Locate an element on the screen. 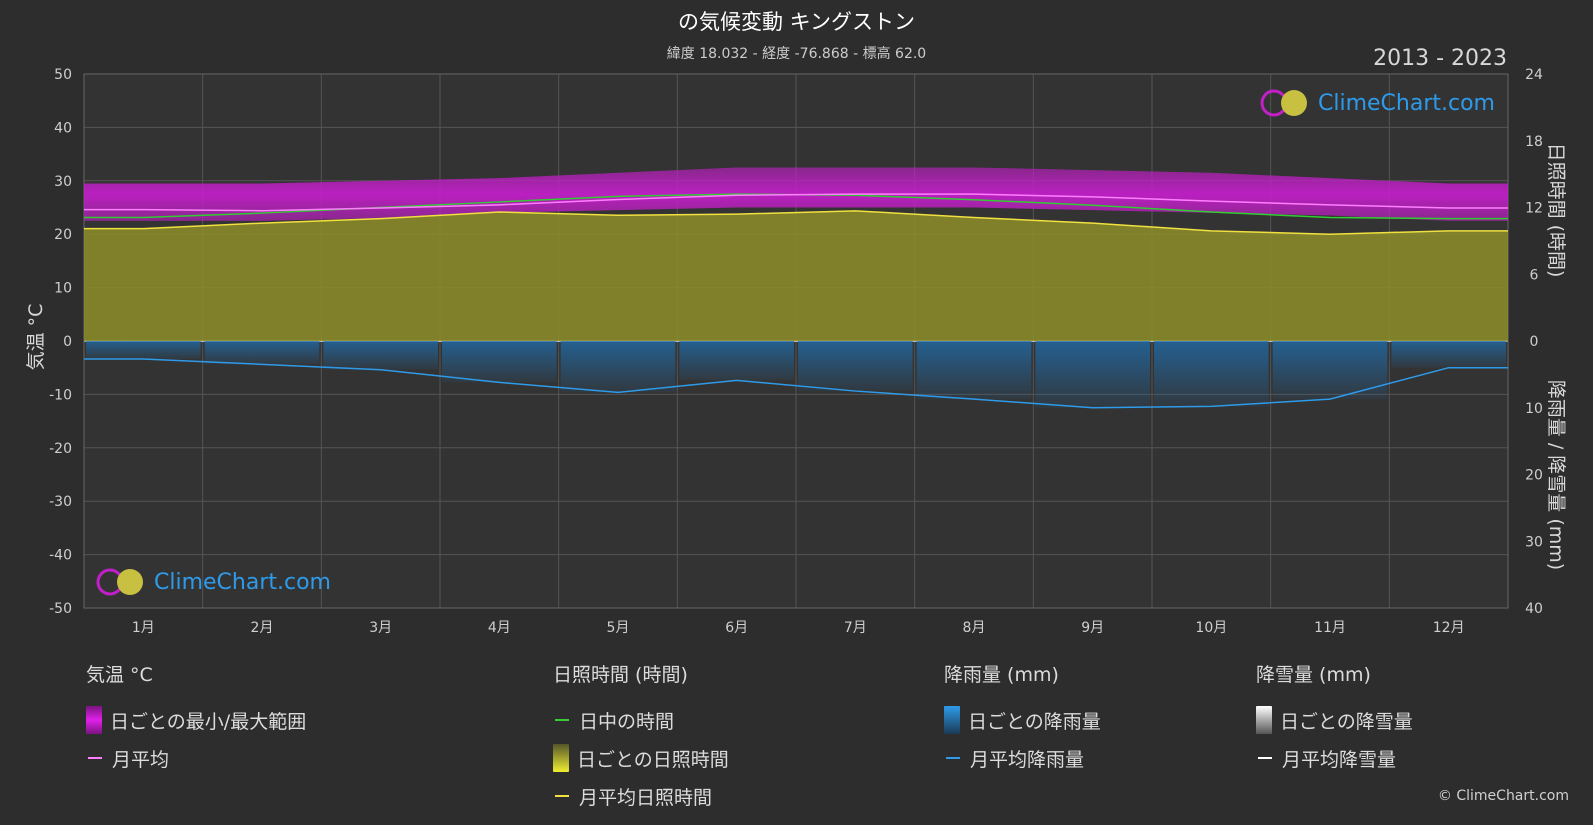 This screenshot has width=1593, height=825. month-tick-label: 9月 is located at coordinates (1092, 628).